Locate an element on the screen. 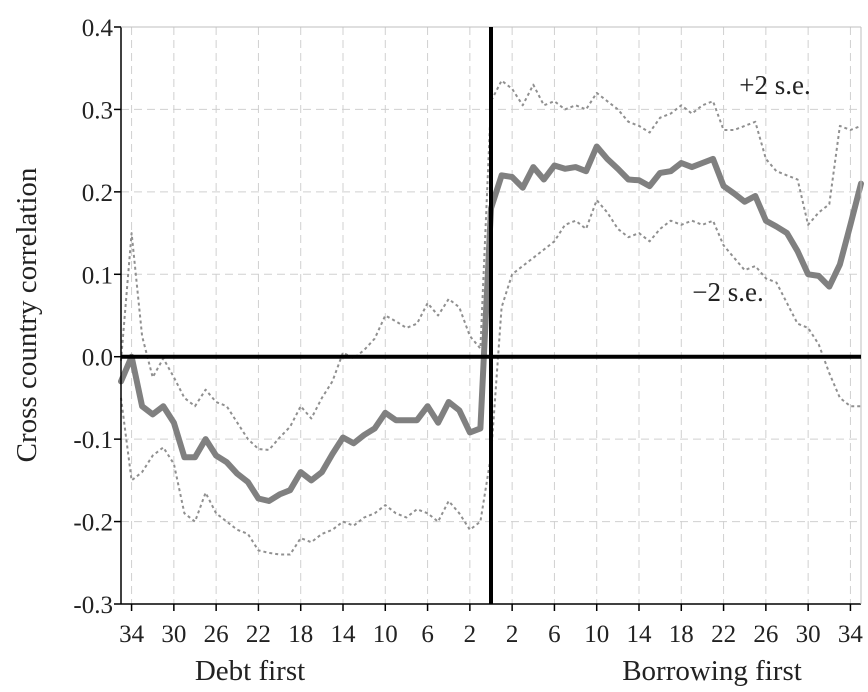 Image resolution: width=868 pixels, height=692 pixels. y-tick-label: 0.0 is located at coordinates (97, 358).